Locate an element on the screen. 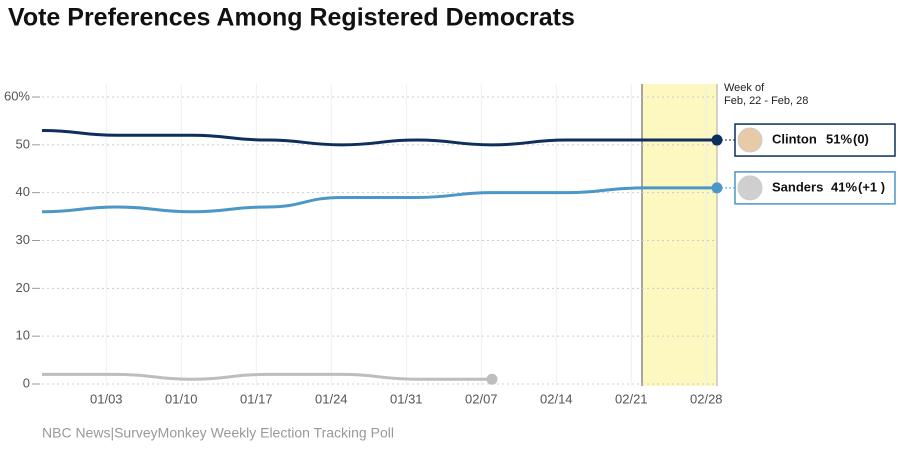 This screenshot has width=900, height=464. x-tick-label: 01/03 is located at coordinates (106, 398).